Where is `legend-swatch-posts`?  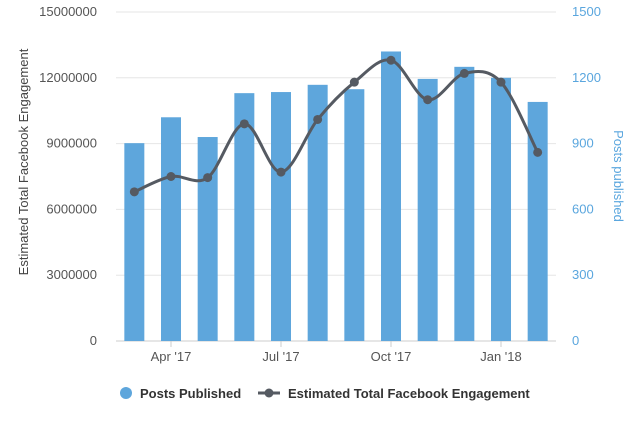
legend-swatch-posts is located at coordinates (126, 393).